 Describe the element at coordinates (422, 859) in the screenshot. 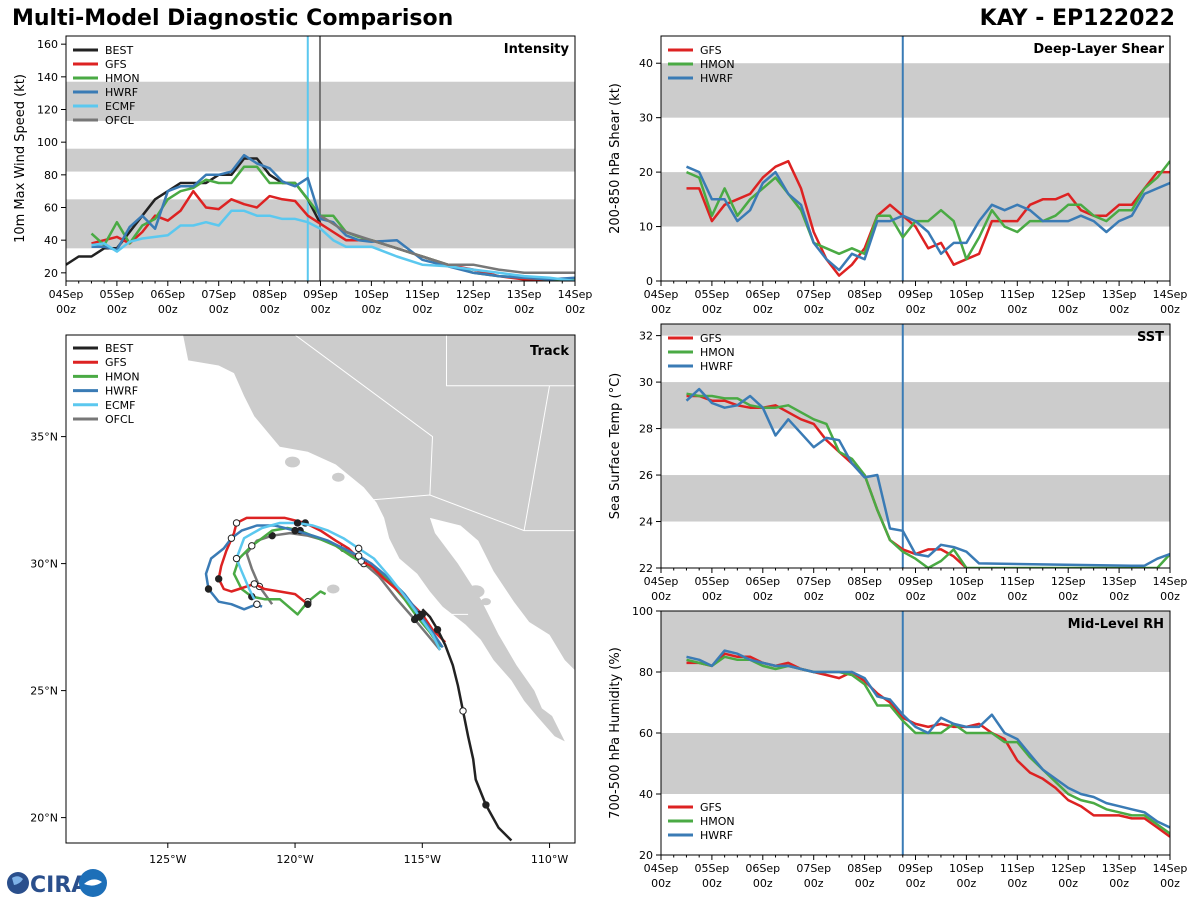

I see `x-tick-label: 115°W` at that location.